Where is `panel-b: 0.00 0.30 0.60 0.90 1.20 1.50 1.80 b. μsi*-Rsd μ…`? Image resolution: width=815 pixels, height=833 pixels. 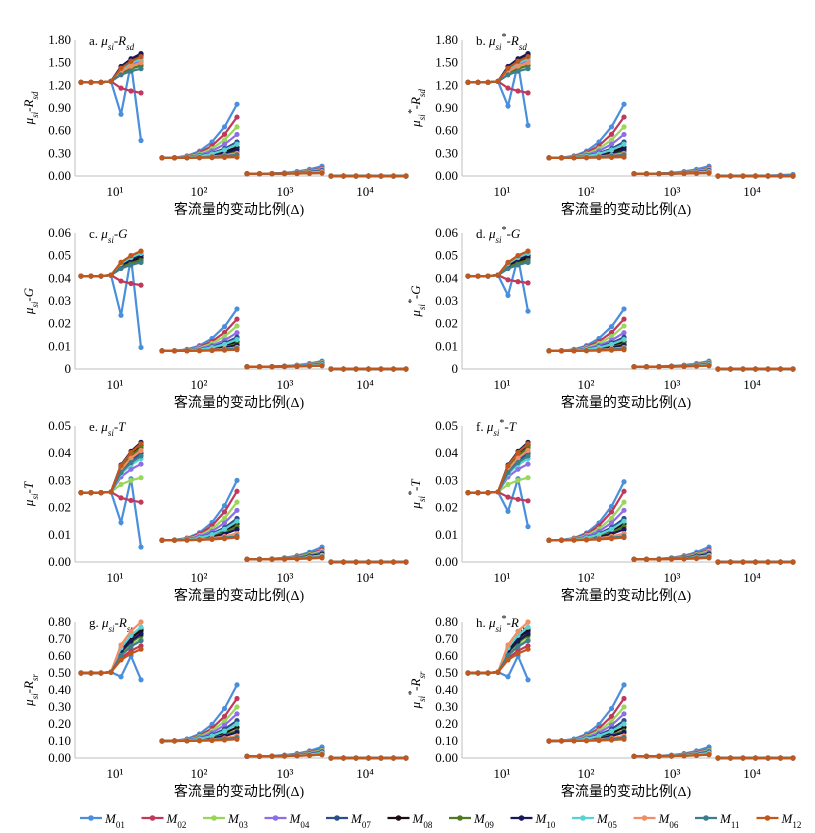 panel-b: 0.00 0.30 0.60 0.90 1.20 1.50 1.80 b. μsi*-Rsd μ… is located at coordinates (601, 125).